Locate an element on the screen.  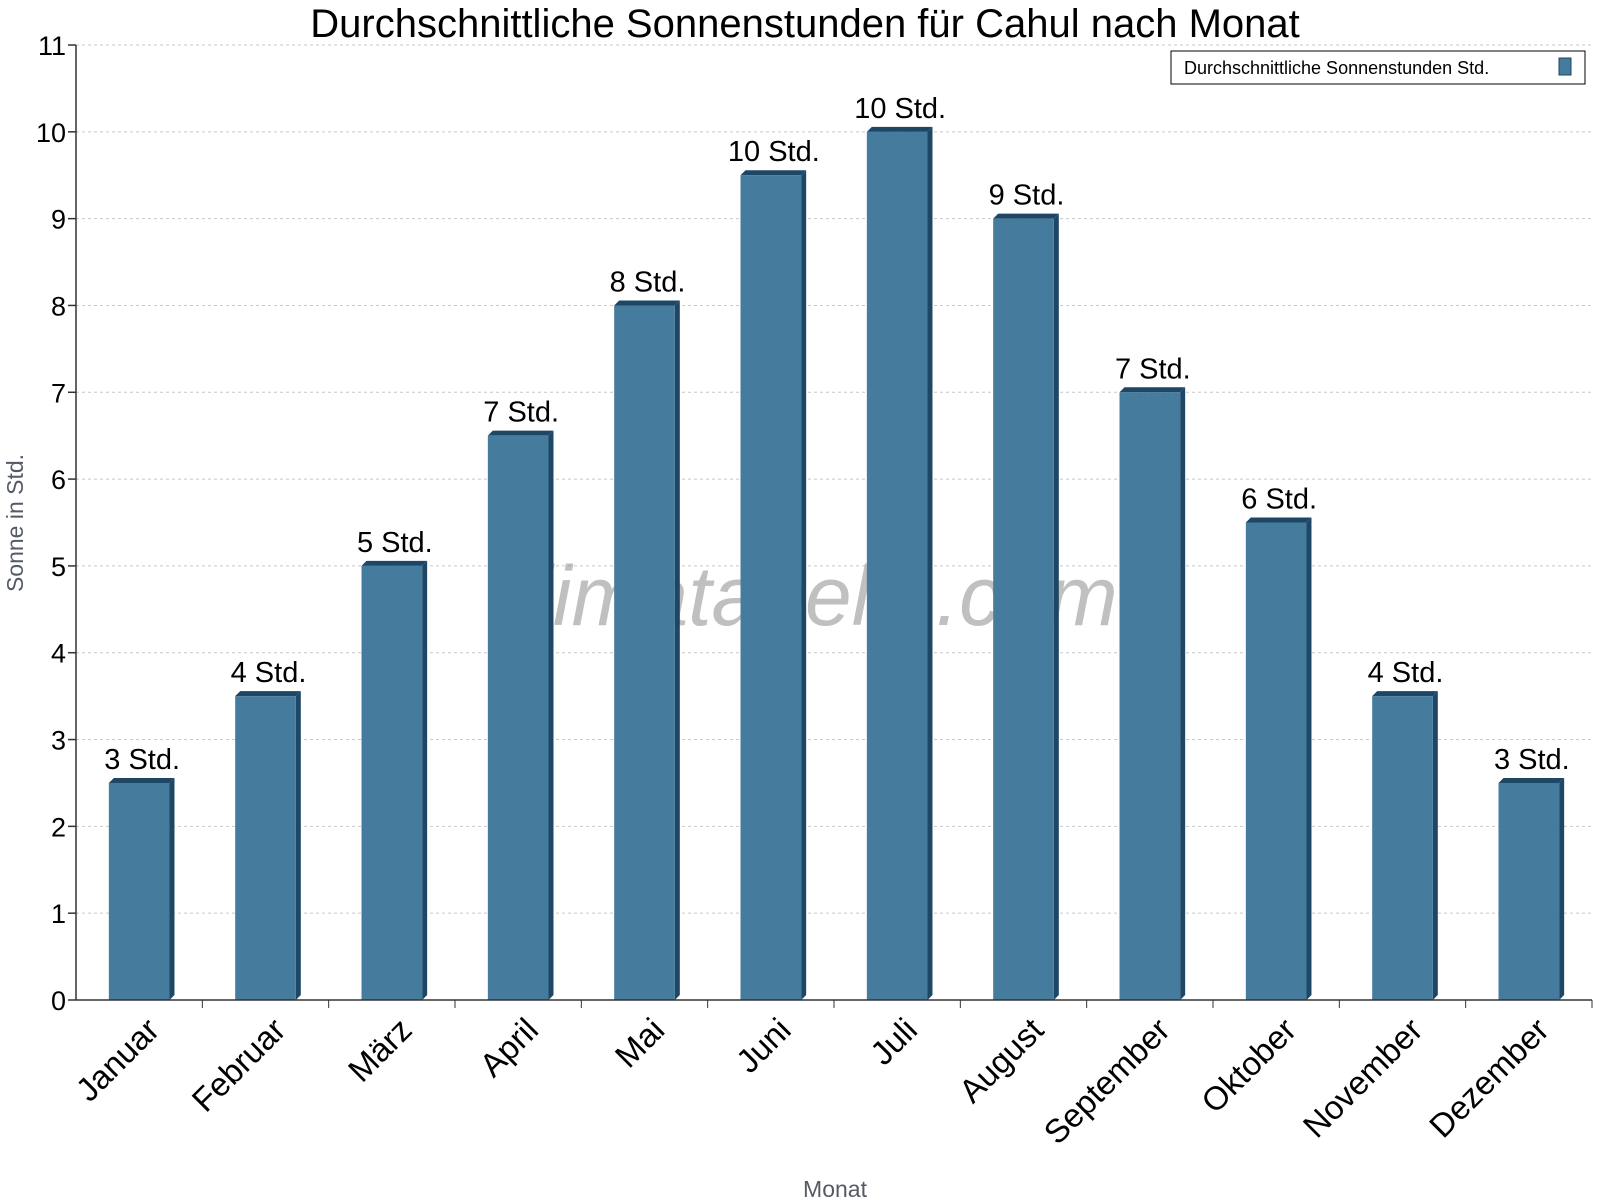
bar-oktober is located at coordinates (1278, 758).